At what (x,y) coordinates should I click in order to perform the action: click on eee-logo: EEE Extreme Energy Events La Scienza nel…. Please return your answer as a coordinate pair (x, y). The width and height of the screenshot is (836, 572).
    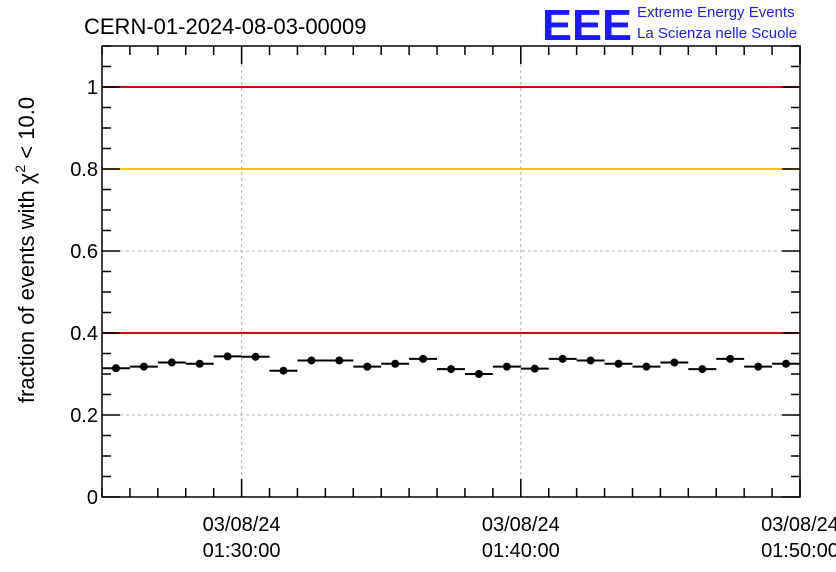
    Looking at the image, I should click on (669, 25).